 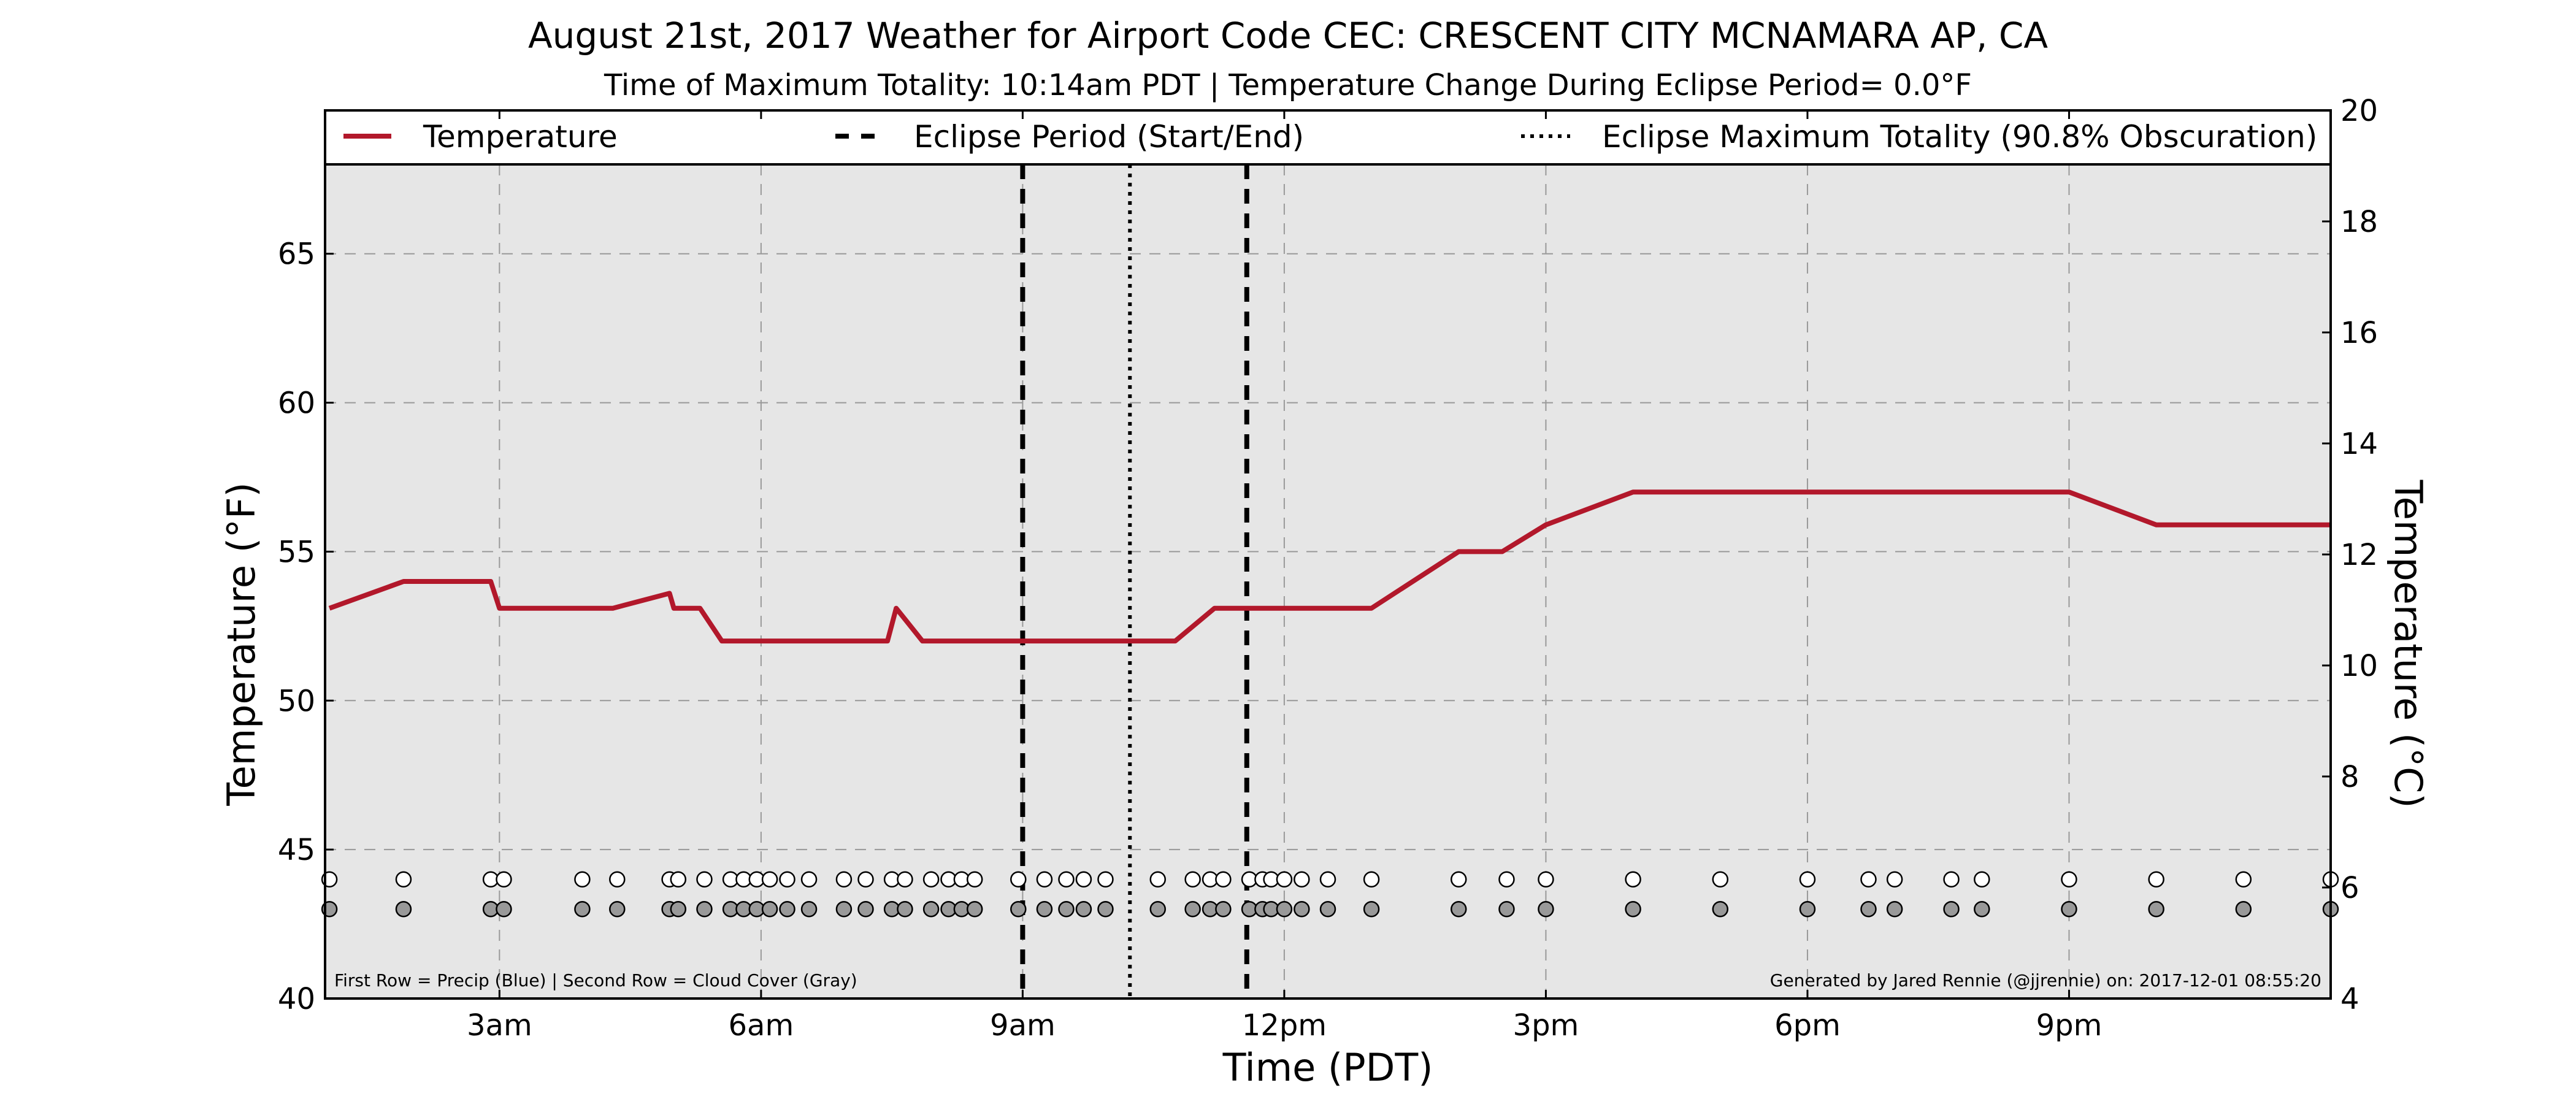 I want to click on observation-markers, so click(x=1330, y=894).